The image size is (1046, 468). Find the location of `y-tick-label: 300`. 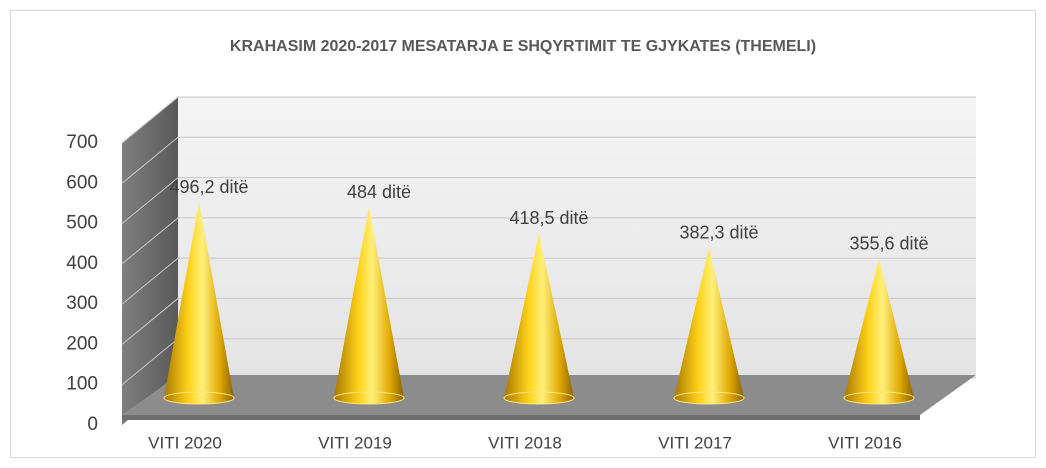

y-tick-label: 300 is located at coordinates (82, 303).